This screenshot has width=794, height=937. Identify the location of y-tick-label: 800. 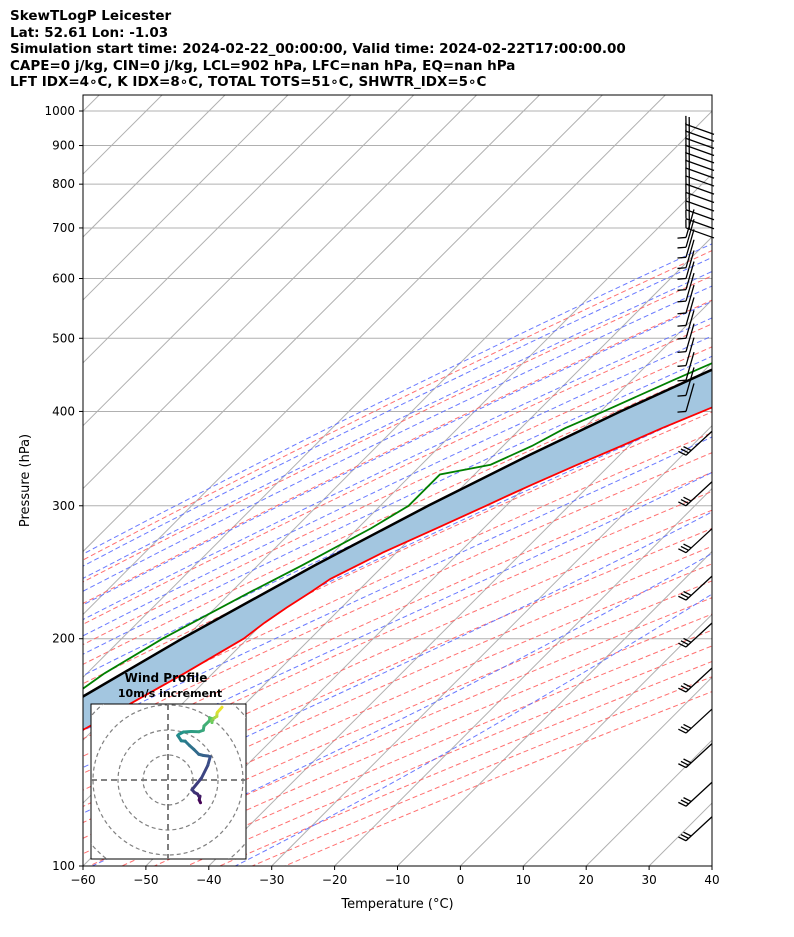
(63, 184).